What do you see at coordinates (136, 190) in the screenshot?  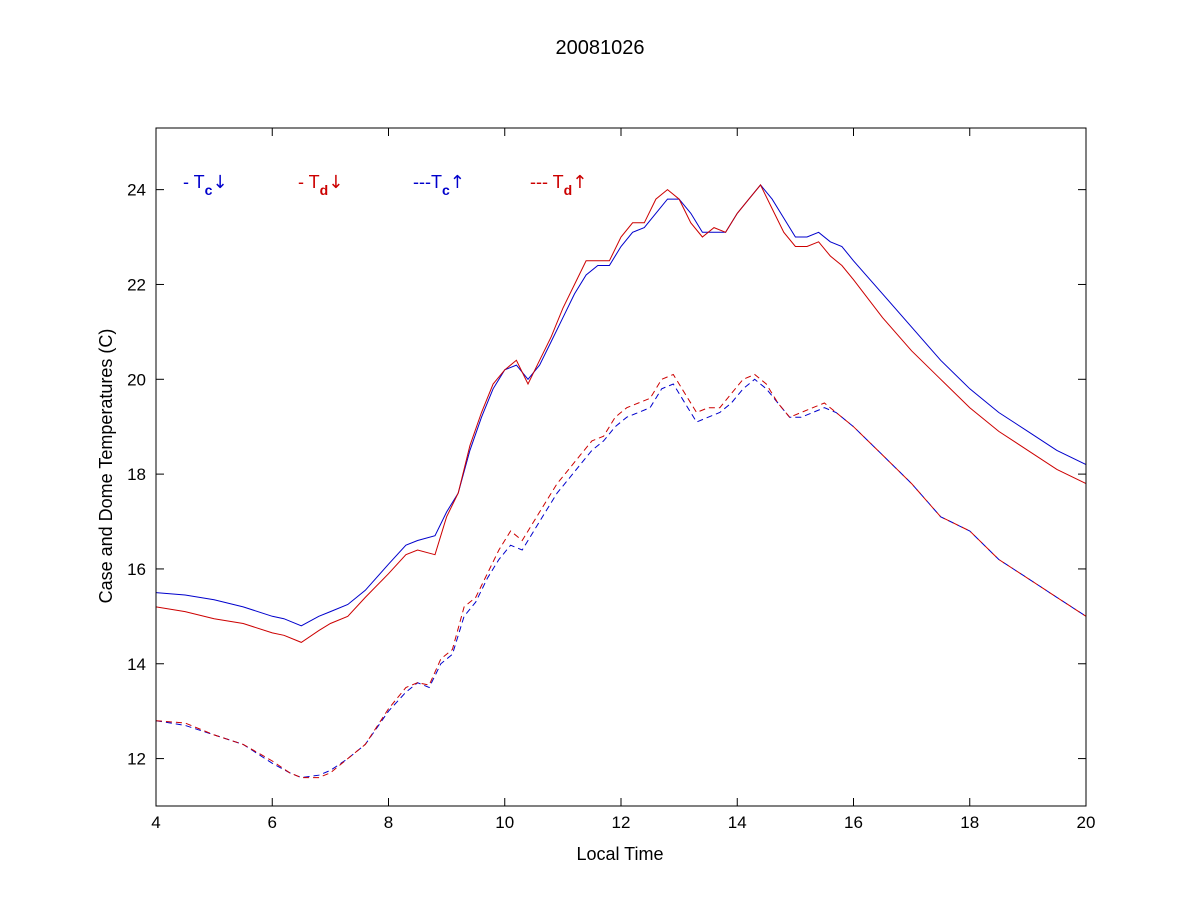 I see `y-tick-label: 24` at bounding box center [136, 190].